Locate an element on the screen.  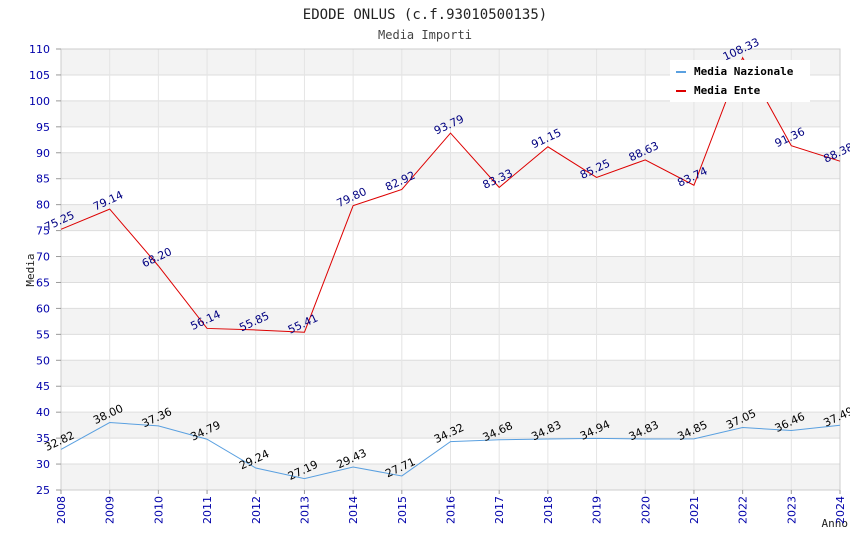
y-tick-label: 60 is located at coordinates (43, 308).